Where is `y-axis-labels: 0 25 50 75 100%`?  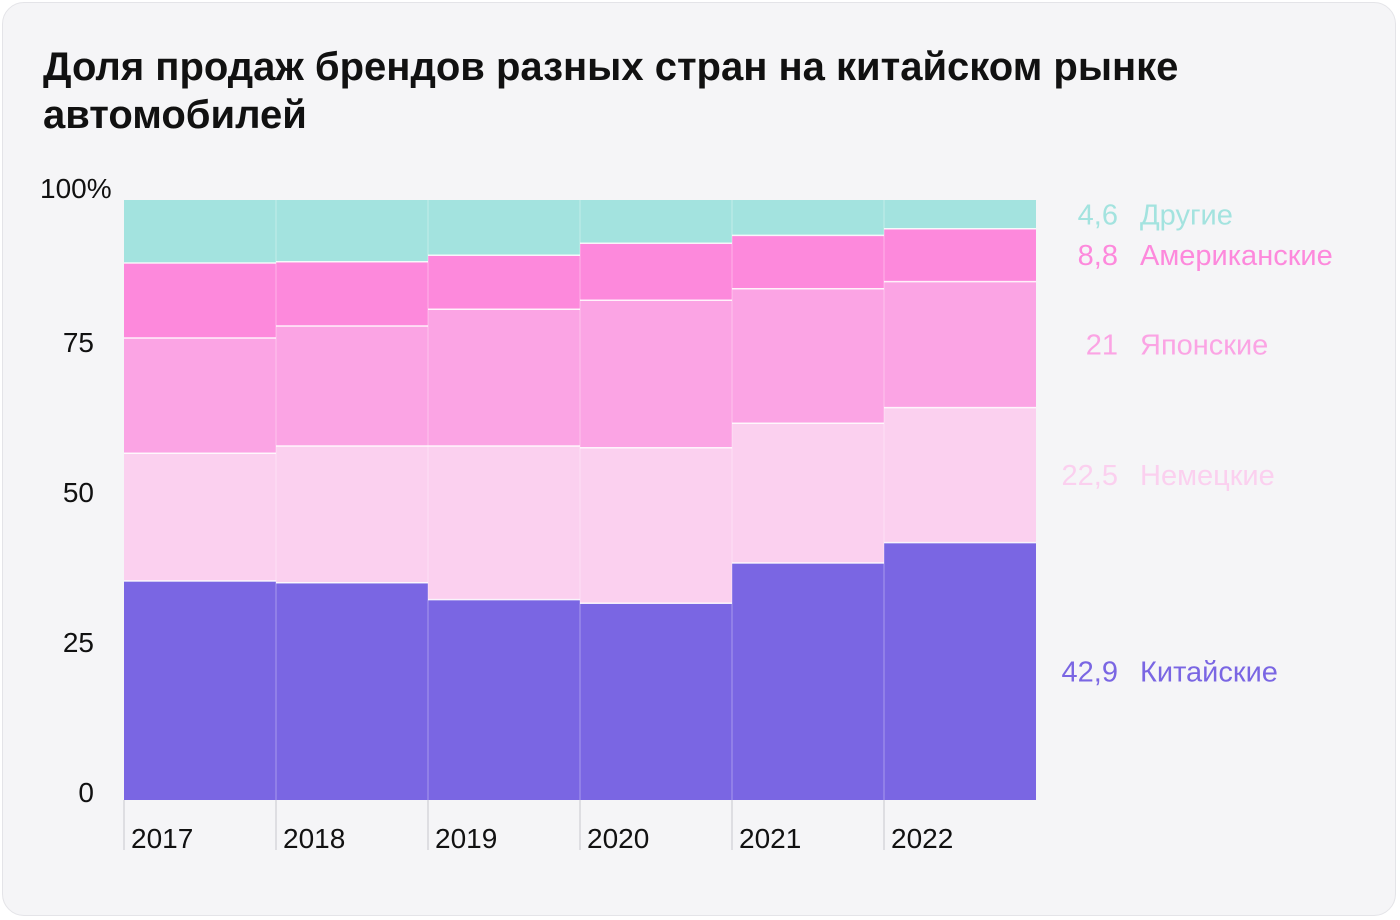
y-axis-labels: 0 25 50 75 100% is located at coordinates (76, 490).